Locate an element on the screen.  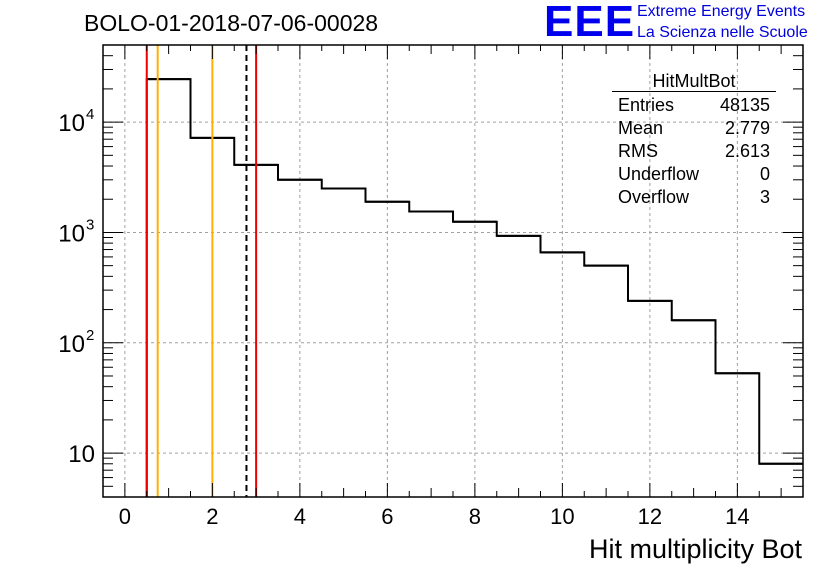
stats-row-mean: Mean 2.779 is located at coordinates (694, 128).